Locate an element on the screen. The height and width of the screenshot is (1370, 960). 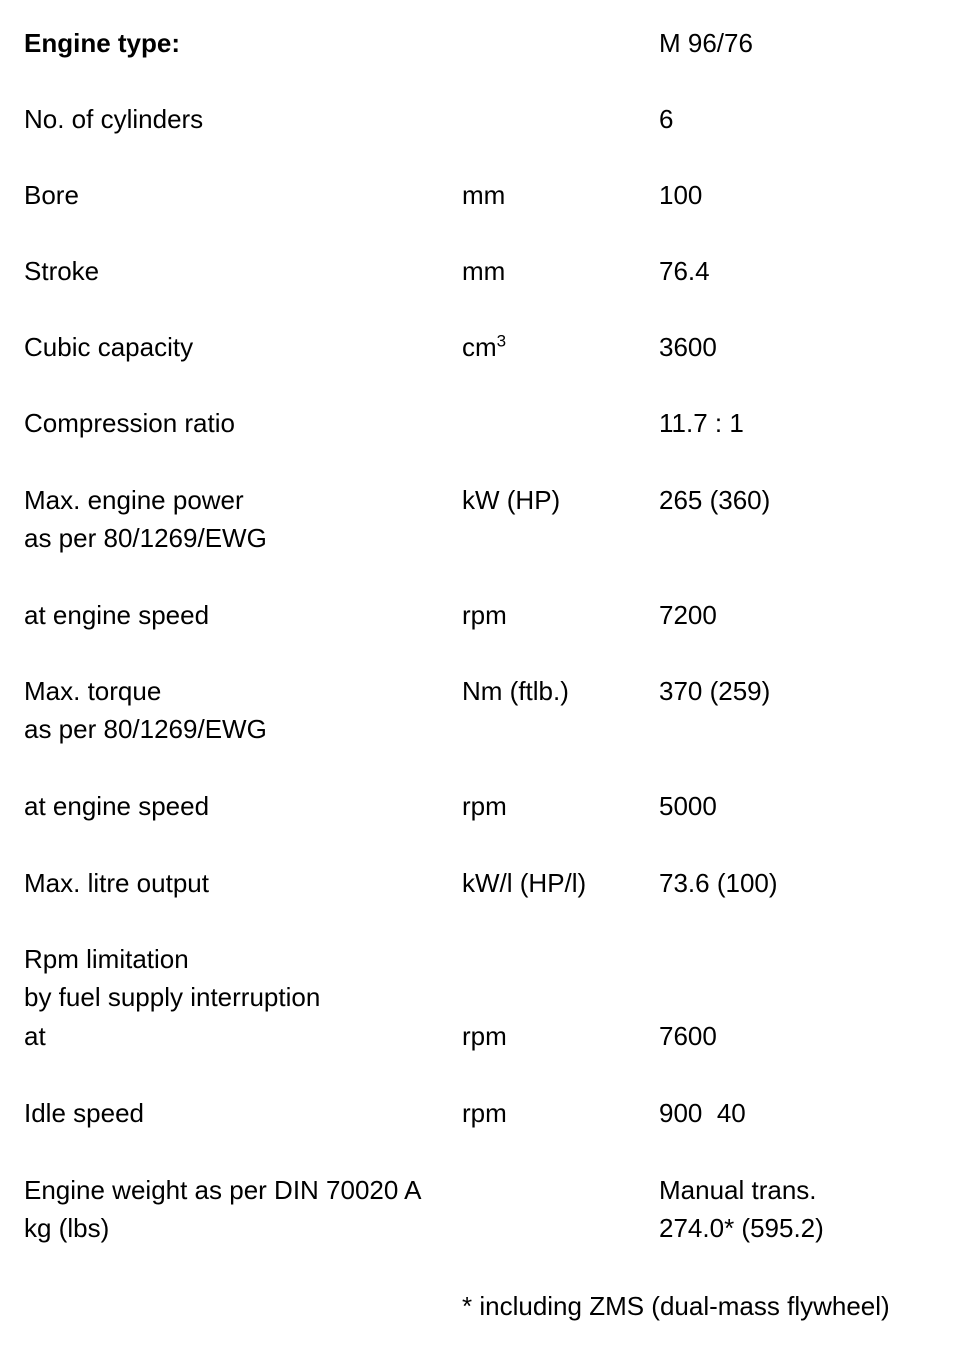
engine-type-label: Engine type: is located at coordinates (102, 43).